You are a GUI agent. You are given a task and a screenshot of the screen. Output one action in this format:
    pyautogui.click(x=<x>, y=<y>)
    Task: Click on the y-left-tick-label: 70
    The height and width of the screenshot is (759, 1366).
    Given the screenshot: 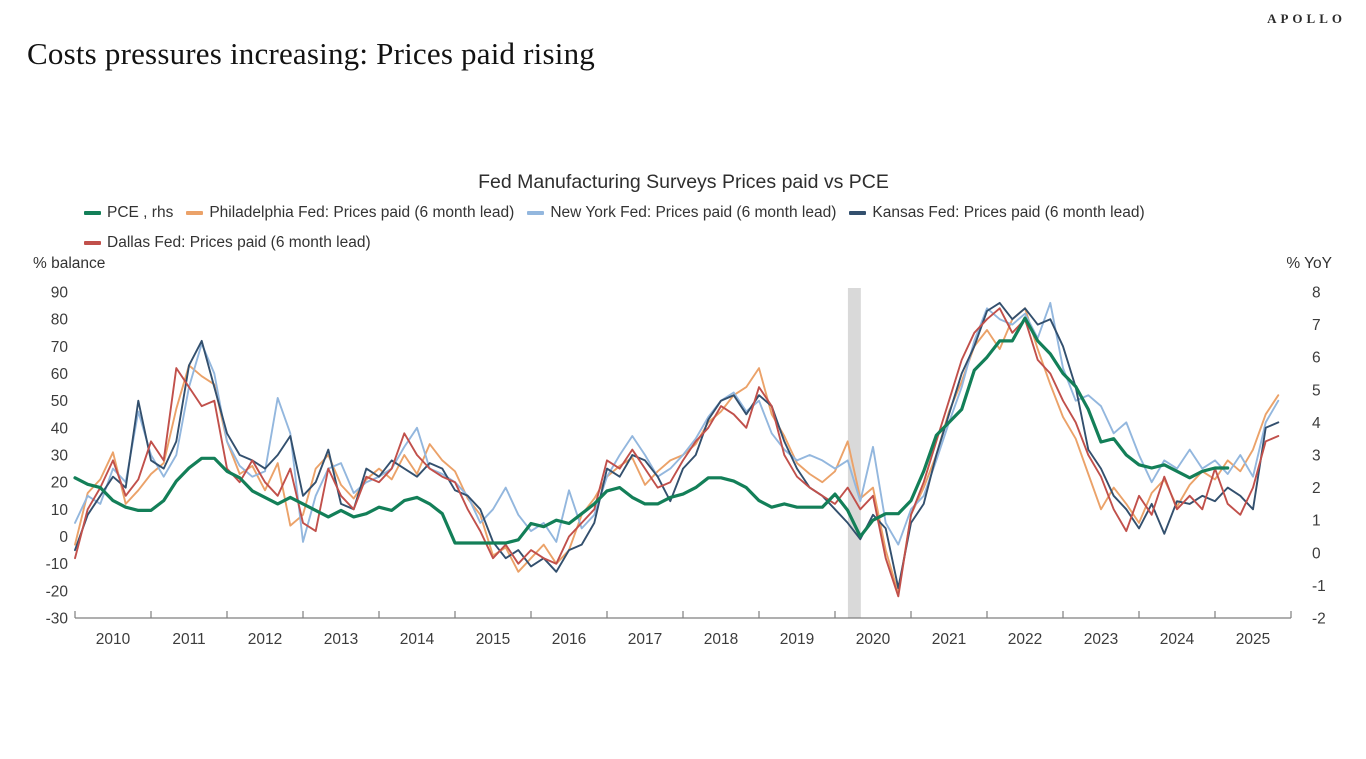 What is the action you would take?
    pyautogui.click(x=60, y=347)
    